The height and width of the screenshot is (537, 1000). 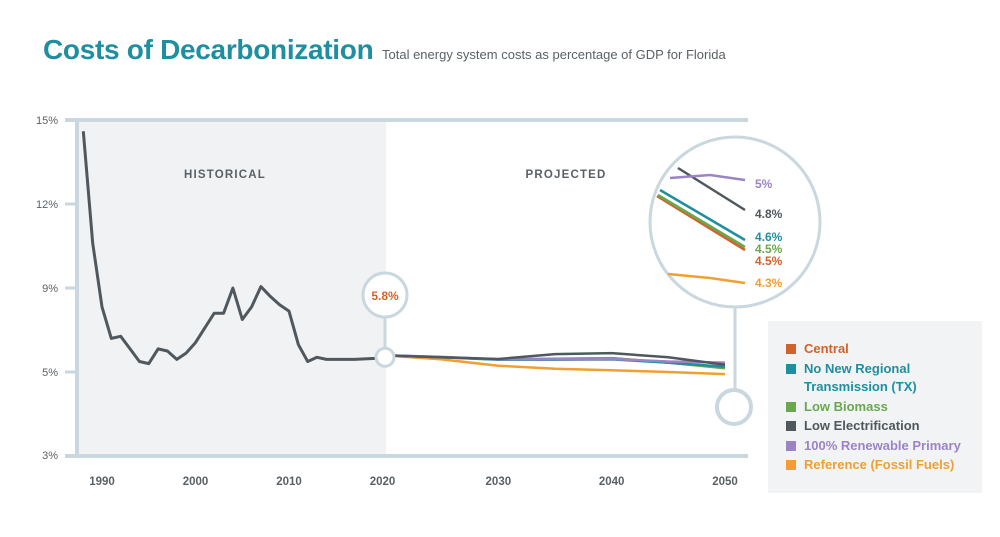 I want to click on y-tick-label: 15%, so click(x=47, y=121).